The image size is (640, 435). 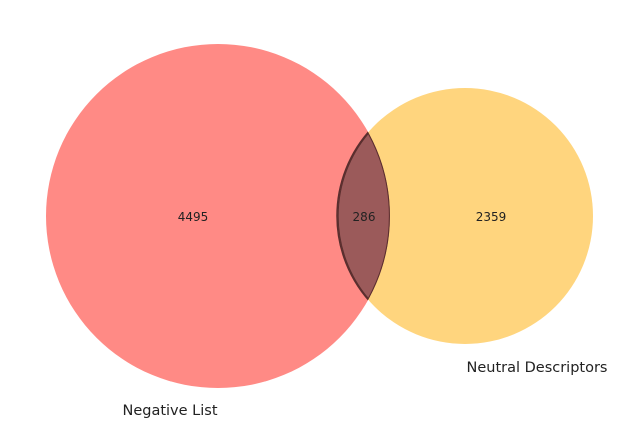 I want to click on intersection-outline, so click(x=363, y=216).